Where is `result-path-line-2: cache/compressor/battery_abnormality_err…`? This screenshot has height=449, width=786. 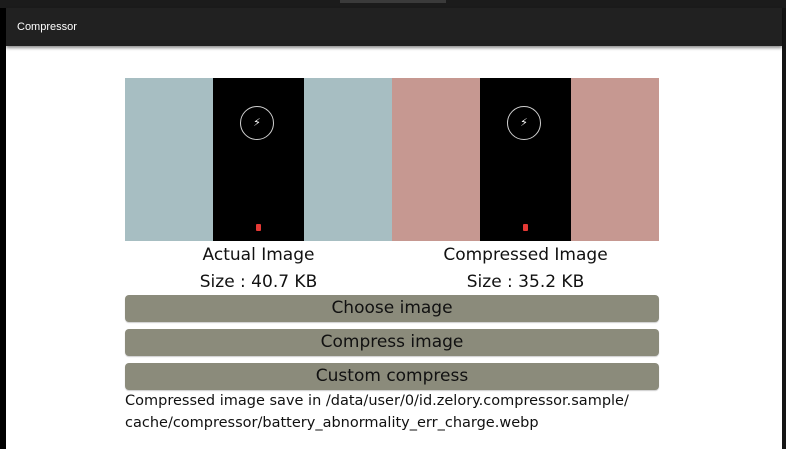 result-path-line-2: cache/compressor/battery_abnormality_err… is located at coordinates (332, 423).